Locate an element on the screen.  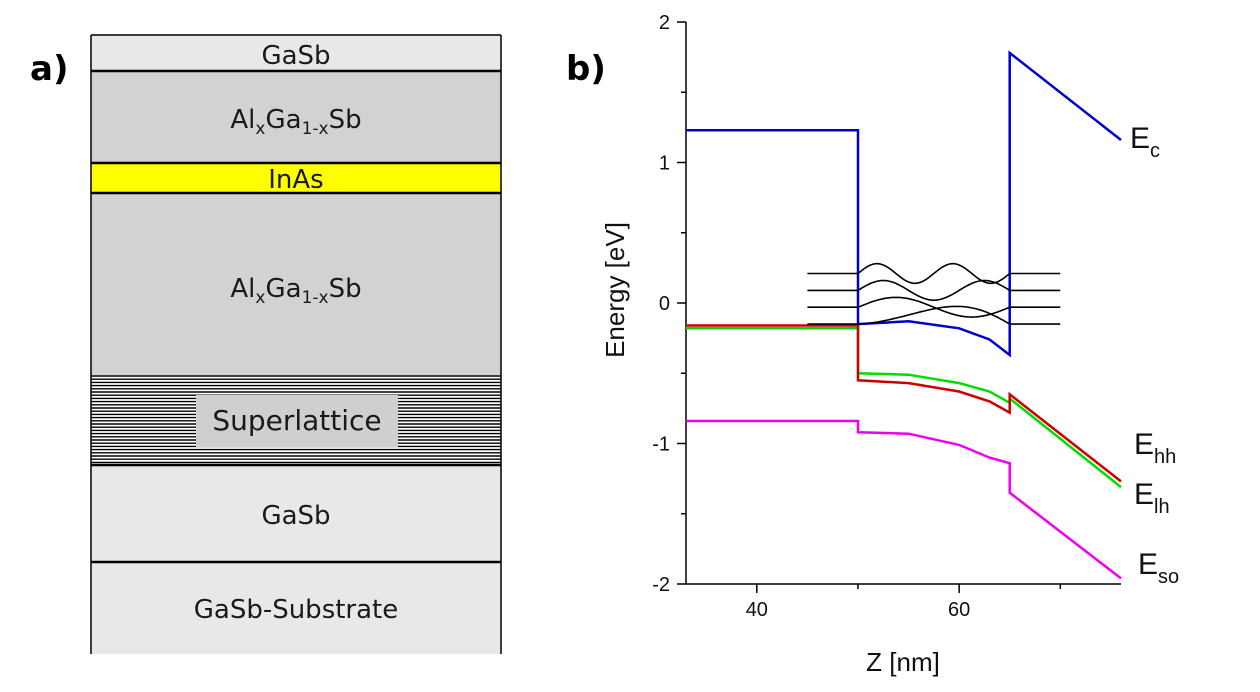
layer-label-gasb-buffer: GaSb is located at coordinates (295, 516).